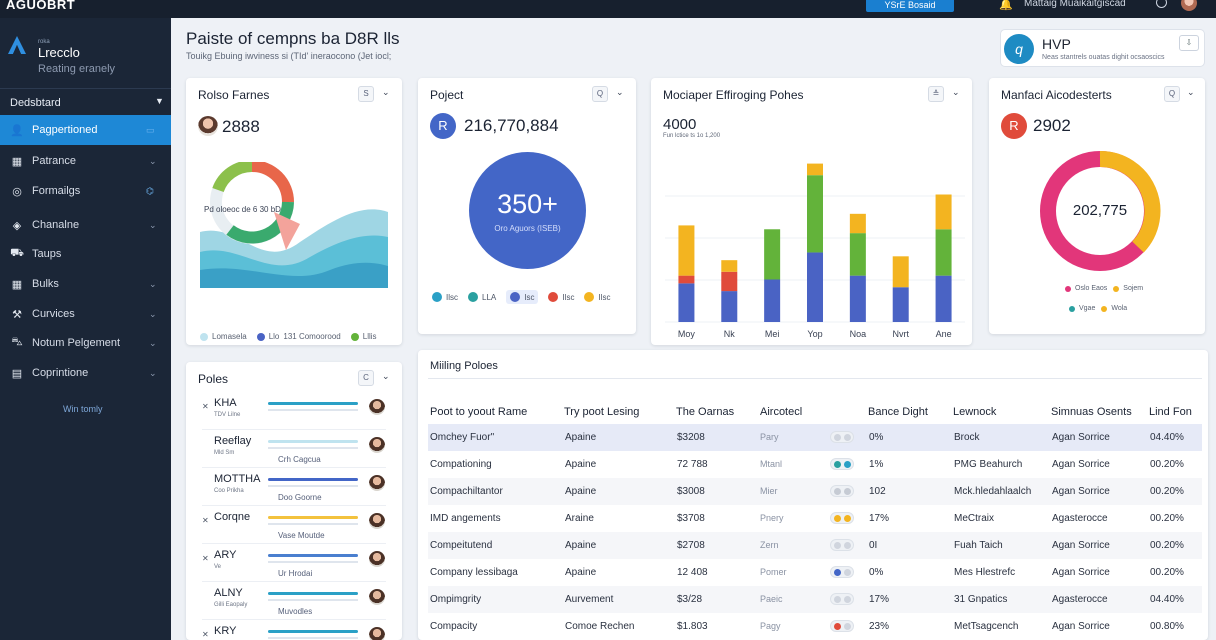 The image size is (1216, 640). What do you see at coordinates (1170, 412) in the screenshot?
I see `column-header: Lind Fon` at bounding box center [1170, 412].